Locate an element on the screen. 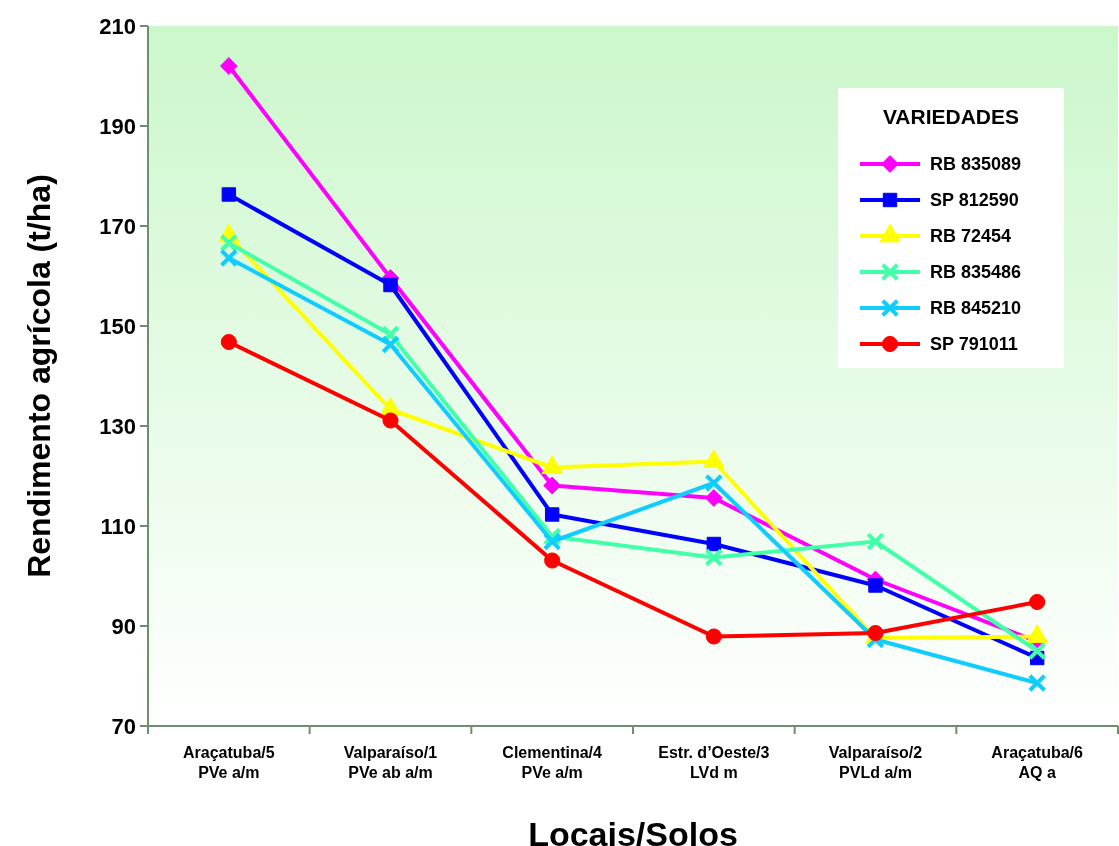 This screenshot has height=846, width=1119. legend-label: RB 72454 is located at coordinates (971, 236).